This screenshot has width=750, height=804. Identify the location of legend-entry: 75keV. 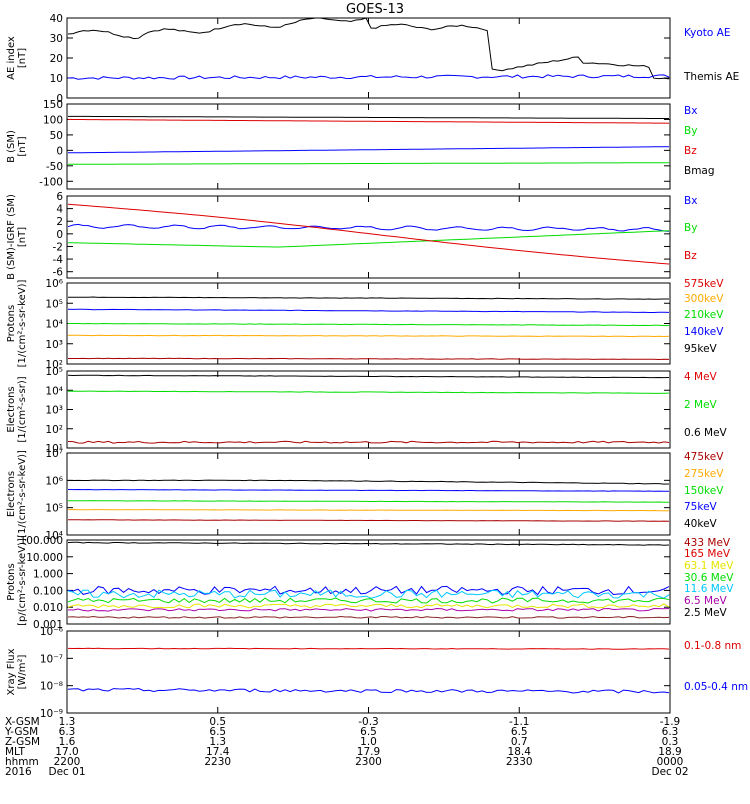
(701, 507).